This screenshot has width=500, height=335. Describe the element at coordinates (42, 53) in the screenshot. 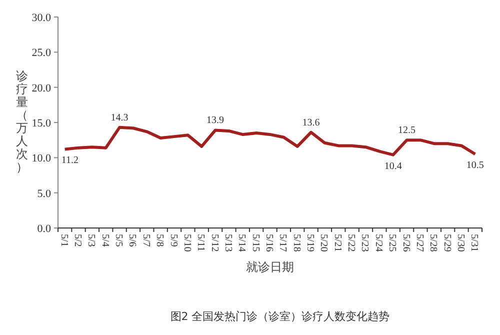

I see `y-tick-label: 25.0` at that location.